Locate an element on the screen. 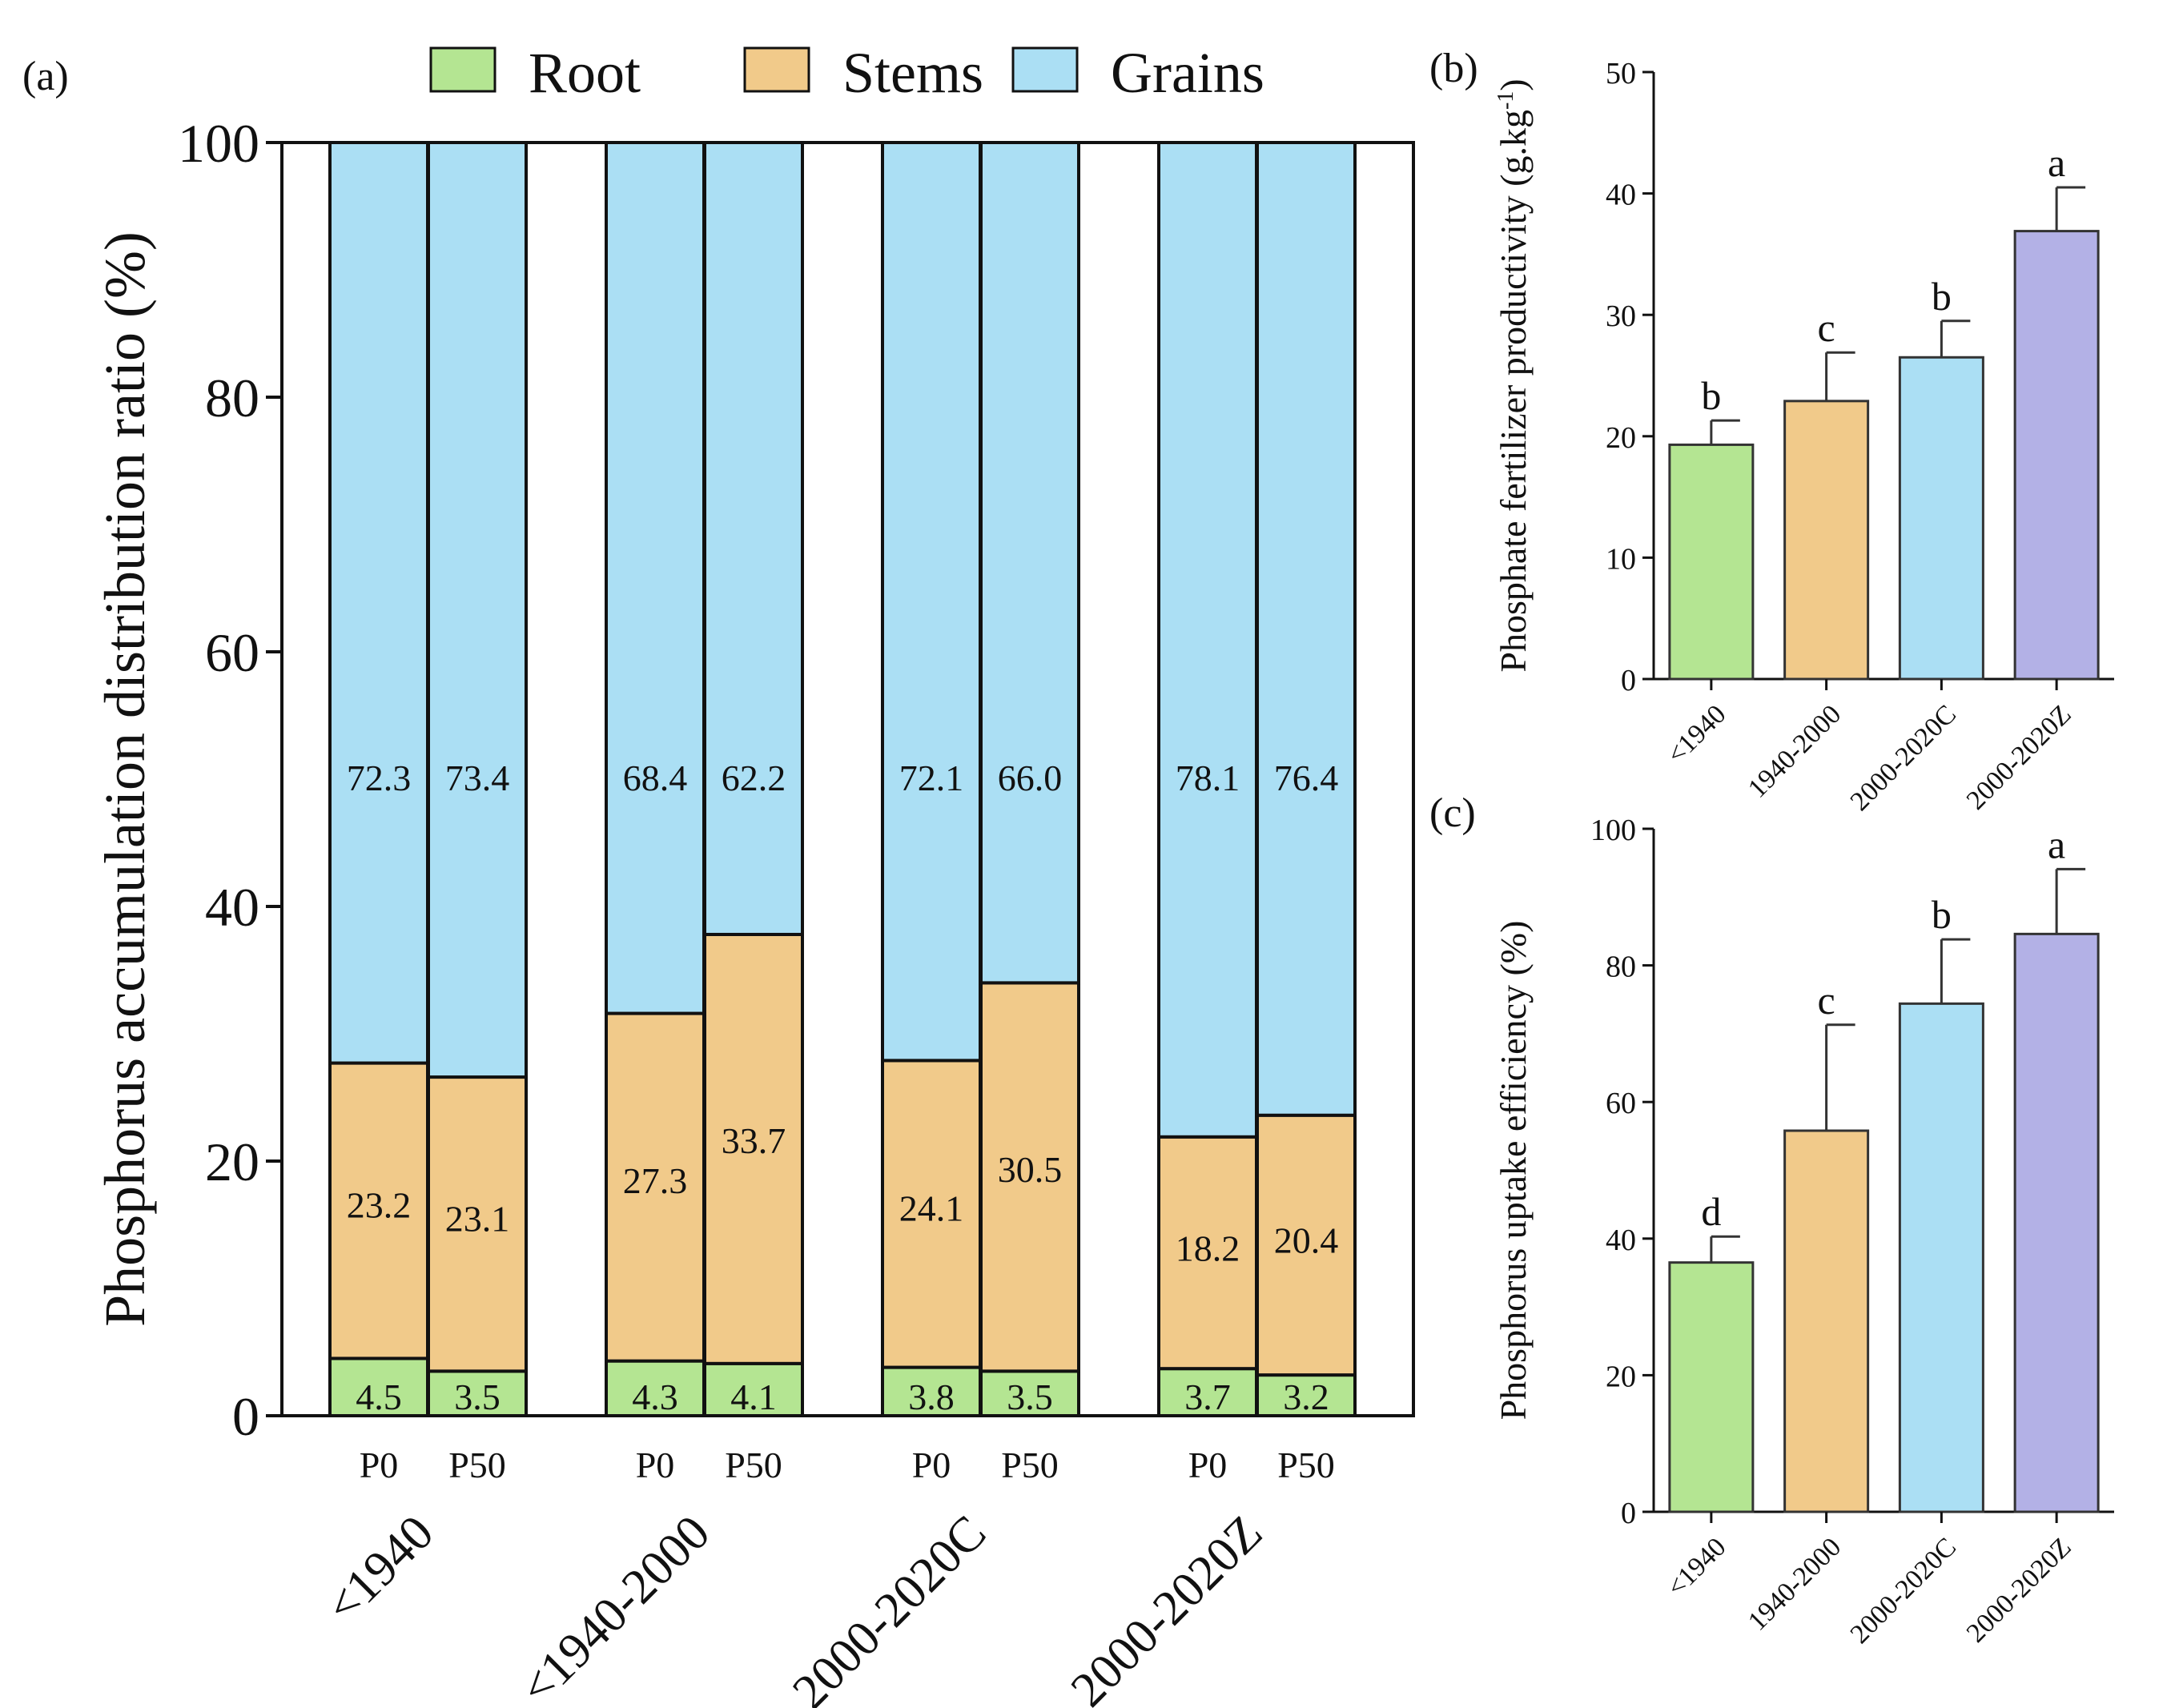 This screenshot has height=1708, width=2175. panel-a-ytick-label: 80 is located at coordinates (232, 398).